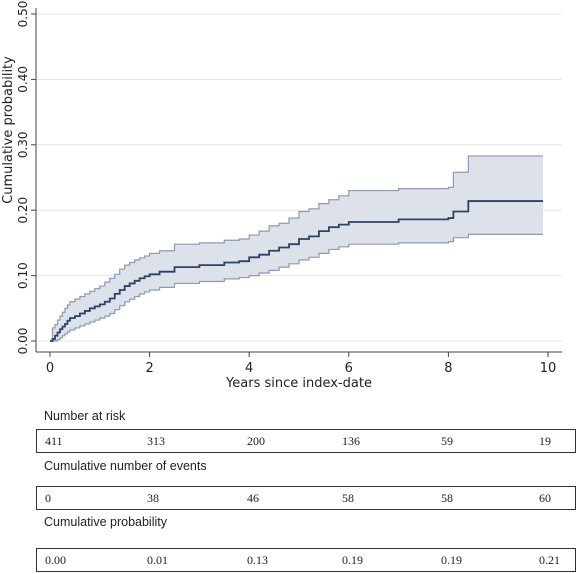  What do you see at coordinates (23, 210) in the screenshot?
I see `y-tick-label: 0.20` at bounding box center [23, 210].